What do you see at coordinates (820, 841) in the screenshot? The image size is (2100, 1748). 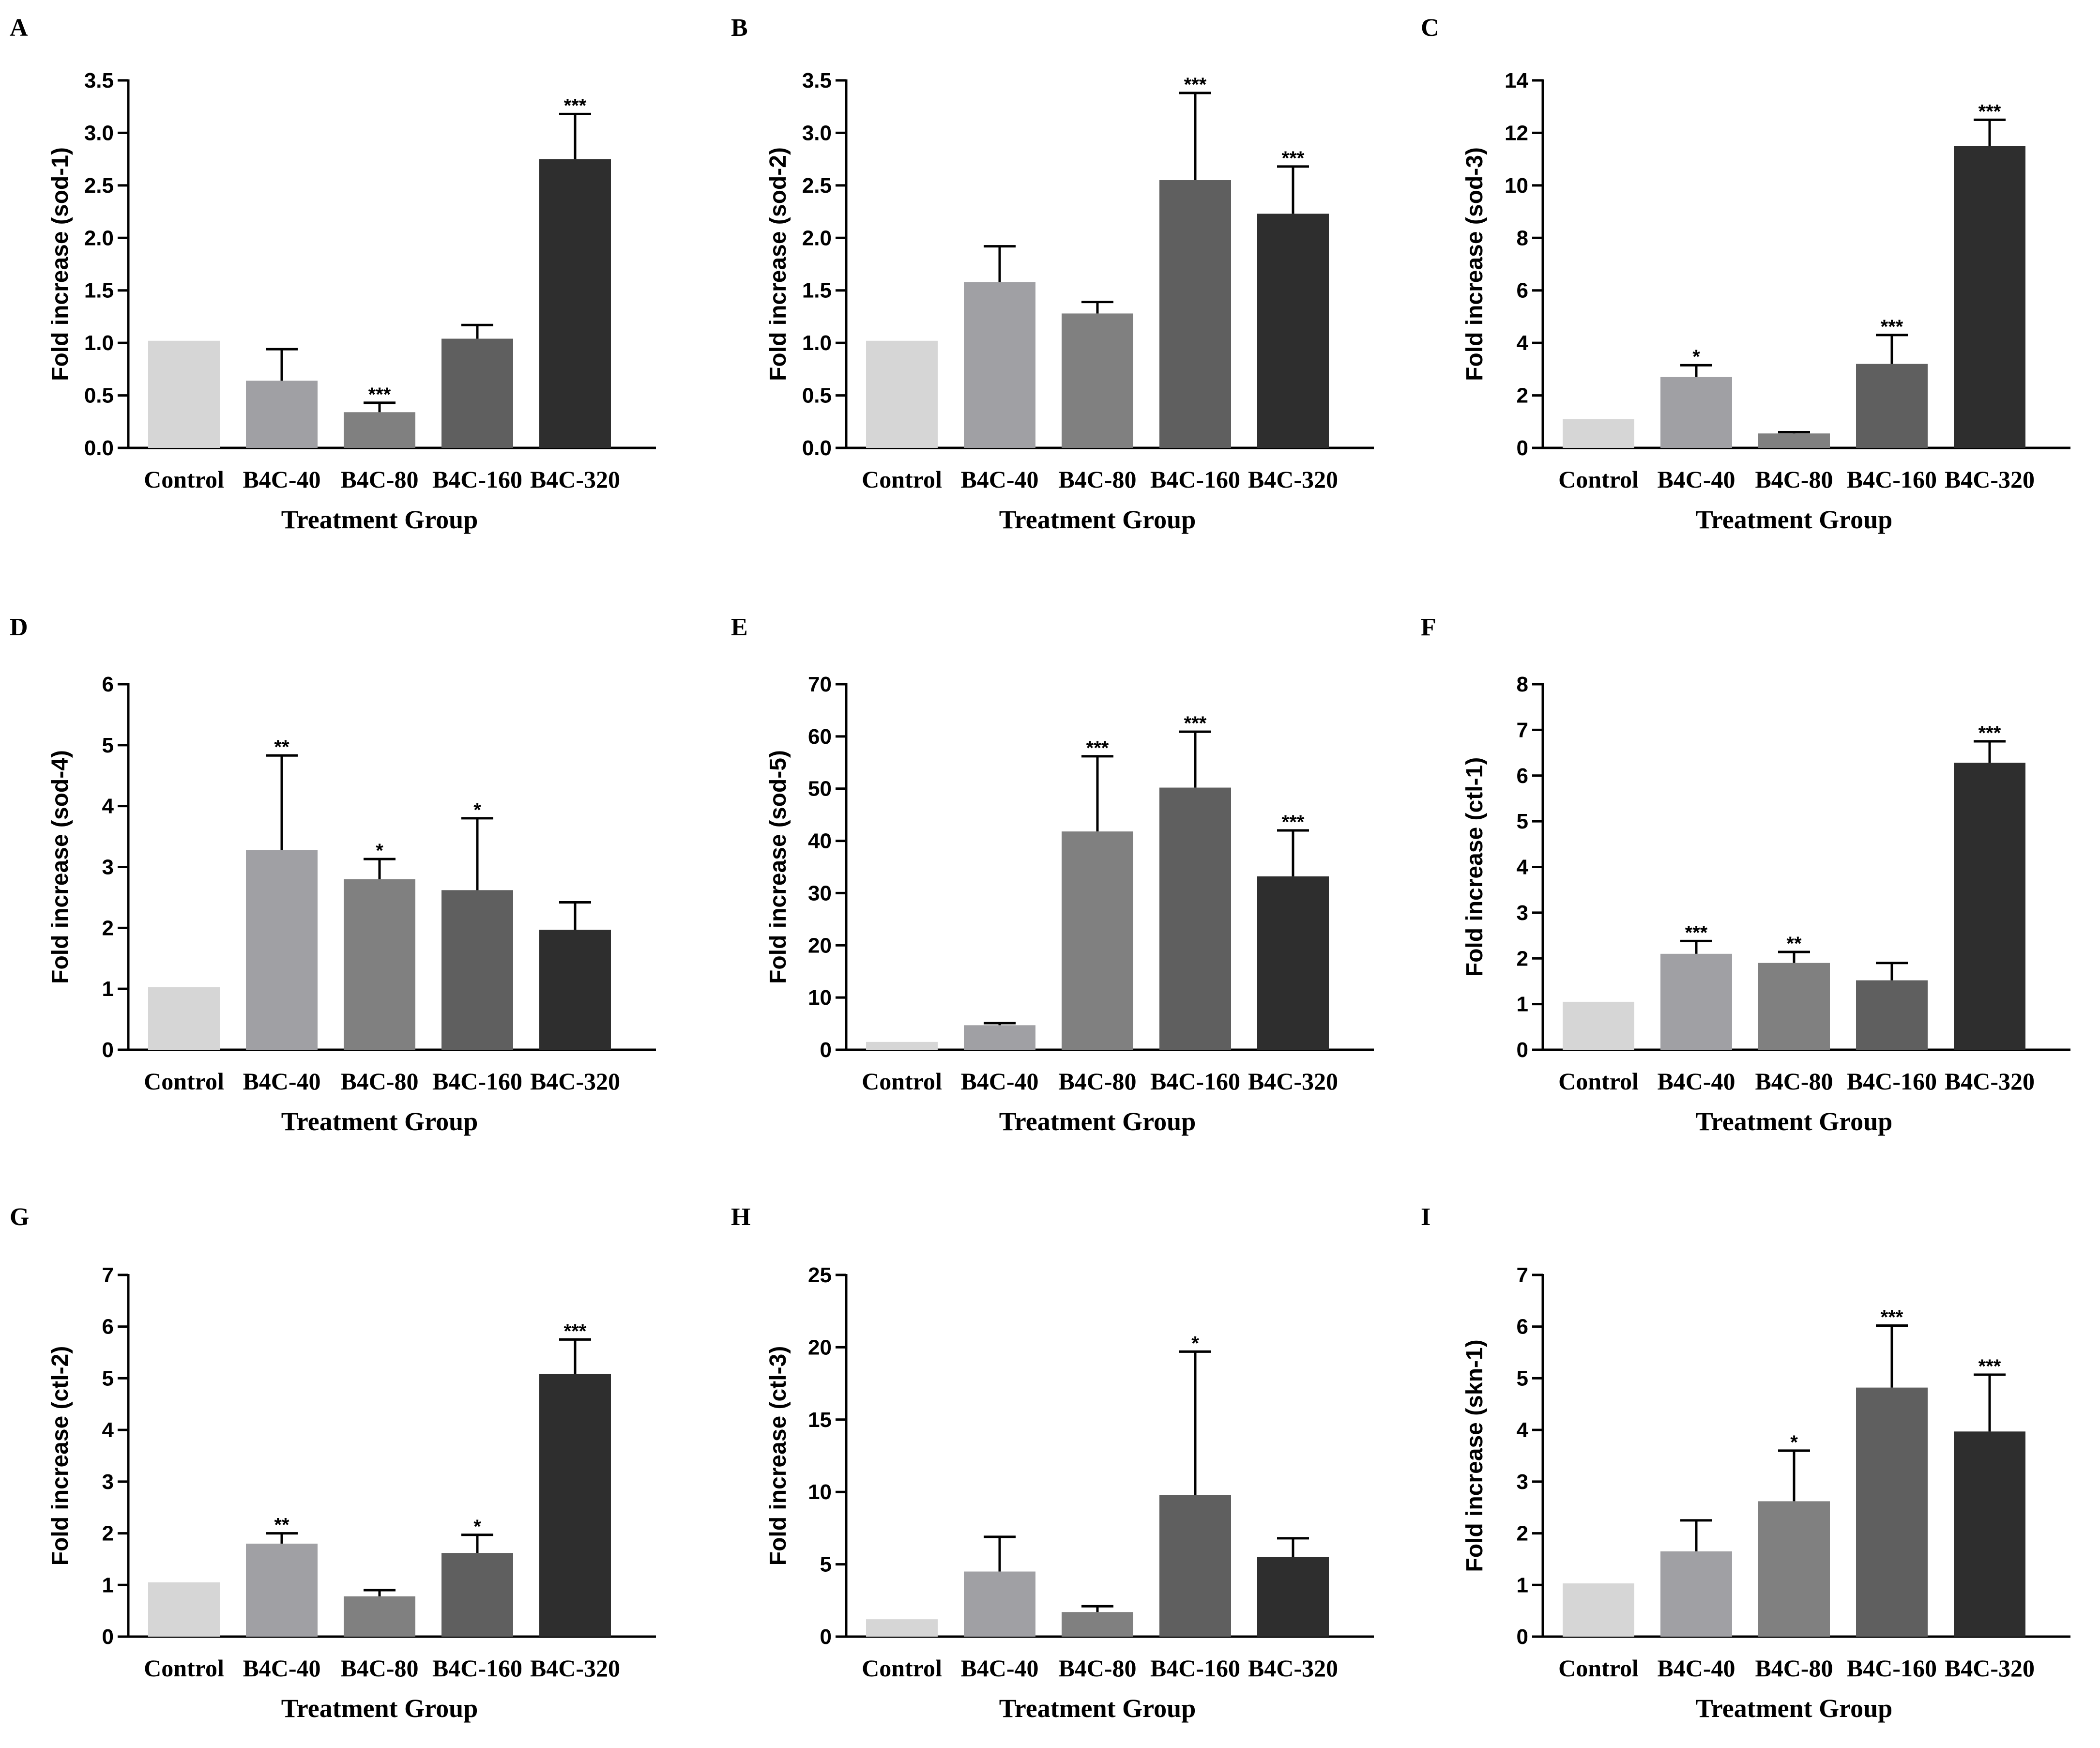 I see `y-tick-label: 40` at bounding box center [820, 841].